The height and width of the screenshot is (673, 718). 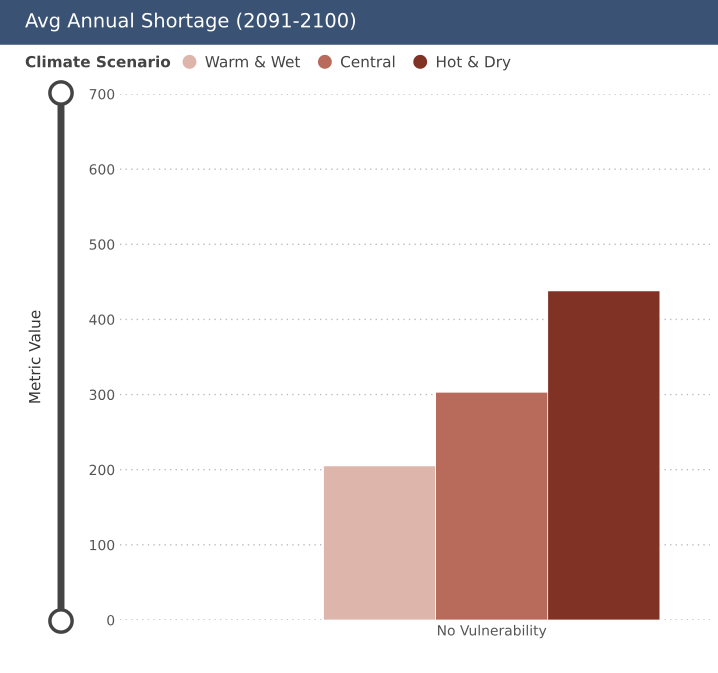 What do you see at coordinates (367, 62) in the screenshot?
I see `legend-label: Central` at bounding box center [367, 62].